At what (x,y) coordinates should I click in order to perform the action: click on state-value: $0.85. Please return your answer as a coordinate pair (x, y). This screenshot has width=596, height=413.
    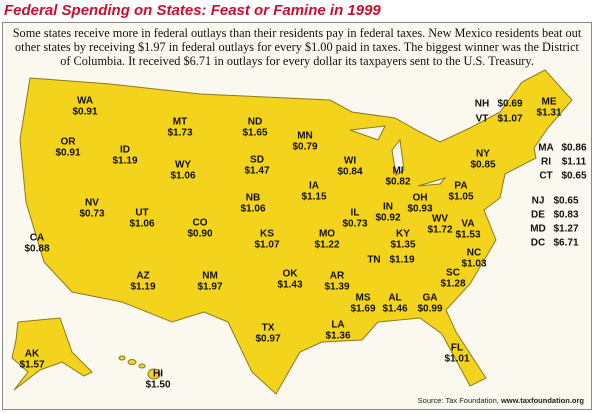
    Looking at the image, I should click on (482, 165).